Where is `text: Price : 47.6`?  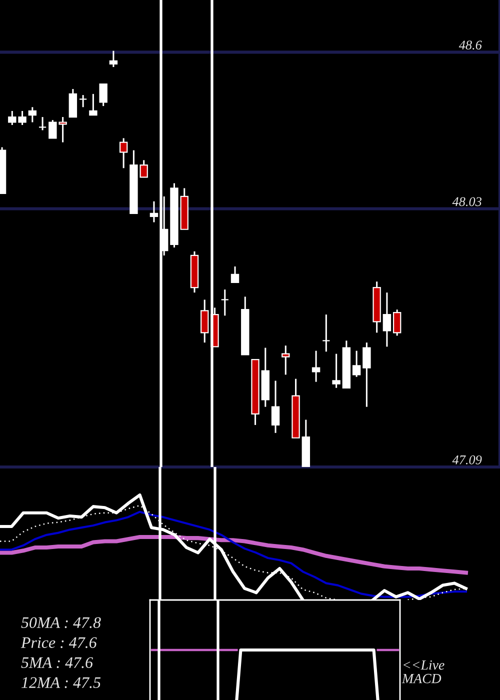
text: Price : 47.6 is located at coordinates (58, 642).